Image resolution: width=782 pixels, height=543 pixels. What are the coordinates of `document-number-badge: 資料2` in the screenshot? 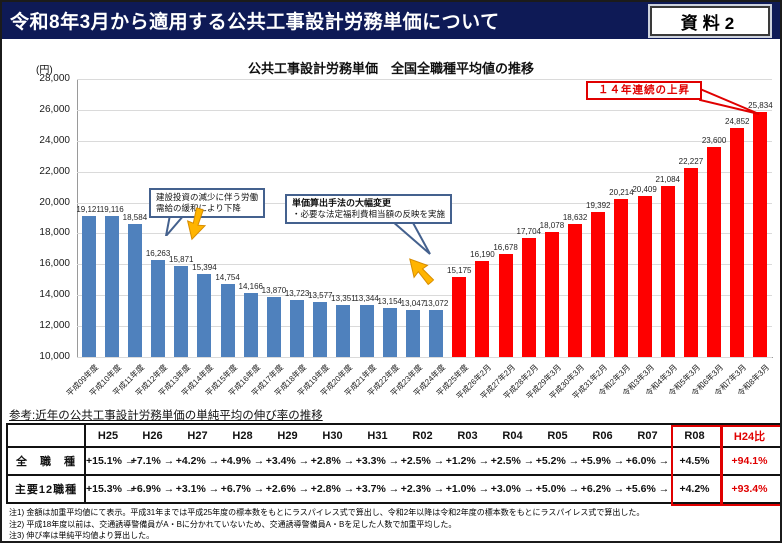 It's located at (710, 21).